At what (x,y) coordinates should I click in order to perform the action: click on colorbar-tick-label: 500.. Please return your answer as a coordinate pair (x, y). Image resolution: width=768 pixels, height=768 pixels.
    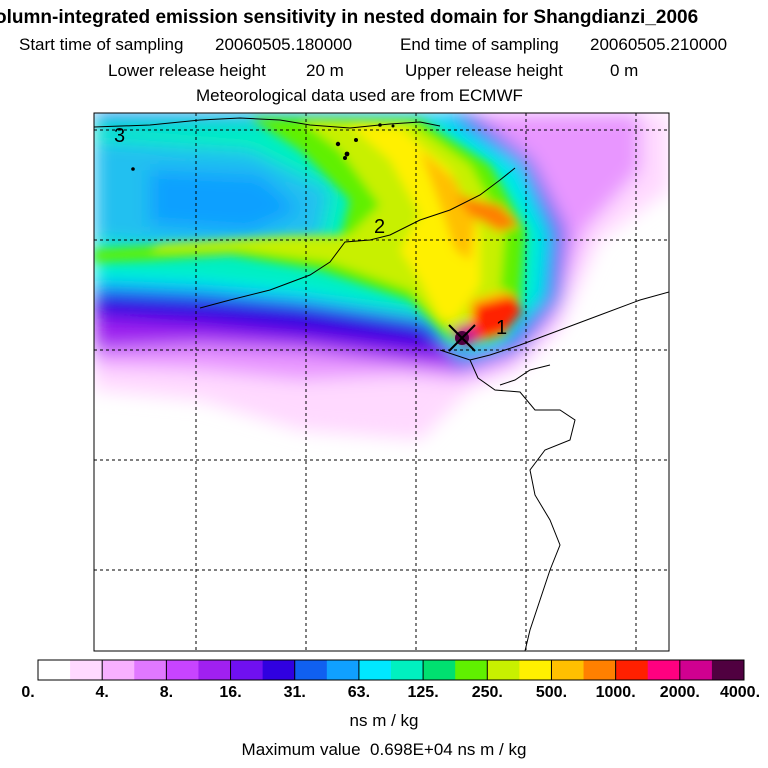
    Looking at the image, I should click on (551, 692).